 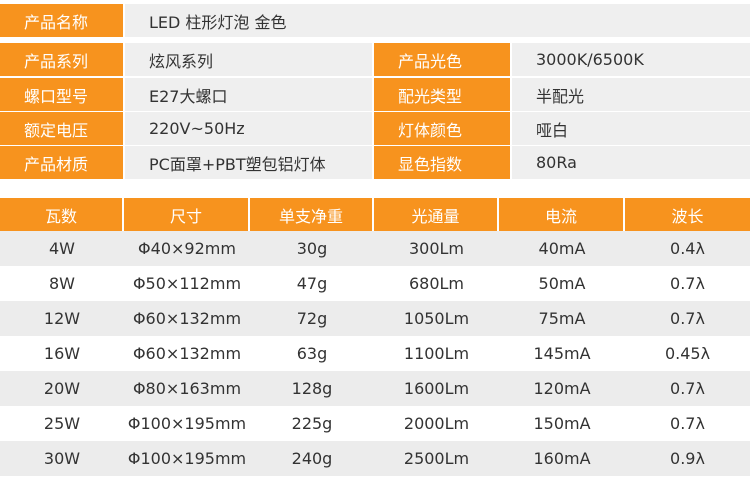 What do you see at coordinates (436, 423) in the screenshot?
I see `table-cell: 2000Lm` at bounding box center [436, 423].